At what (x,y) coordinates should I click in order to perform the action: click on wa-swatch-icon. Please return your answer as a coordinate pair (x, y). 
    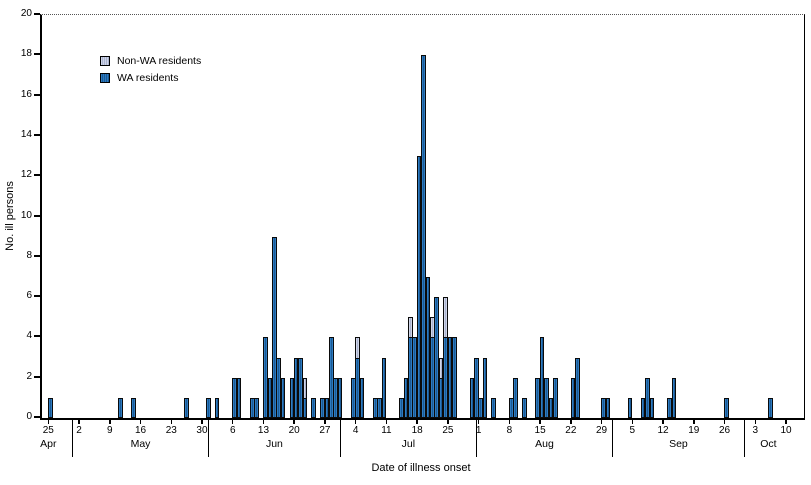
    Looking at the image, I should click on (105, 77).